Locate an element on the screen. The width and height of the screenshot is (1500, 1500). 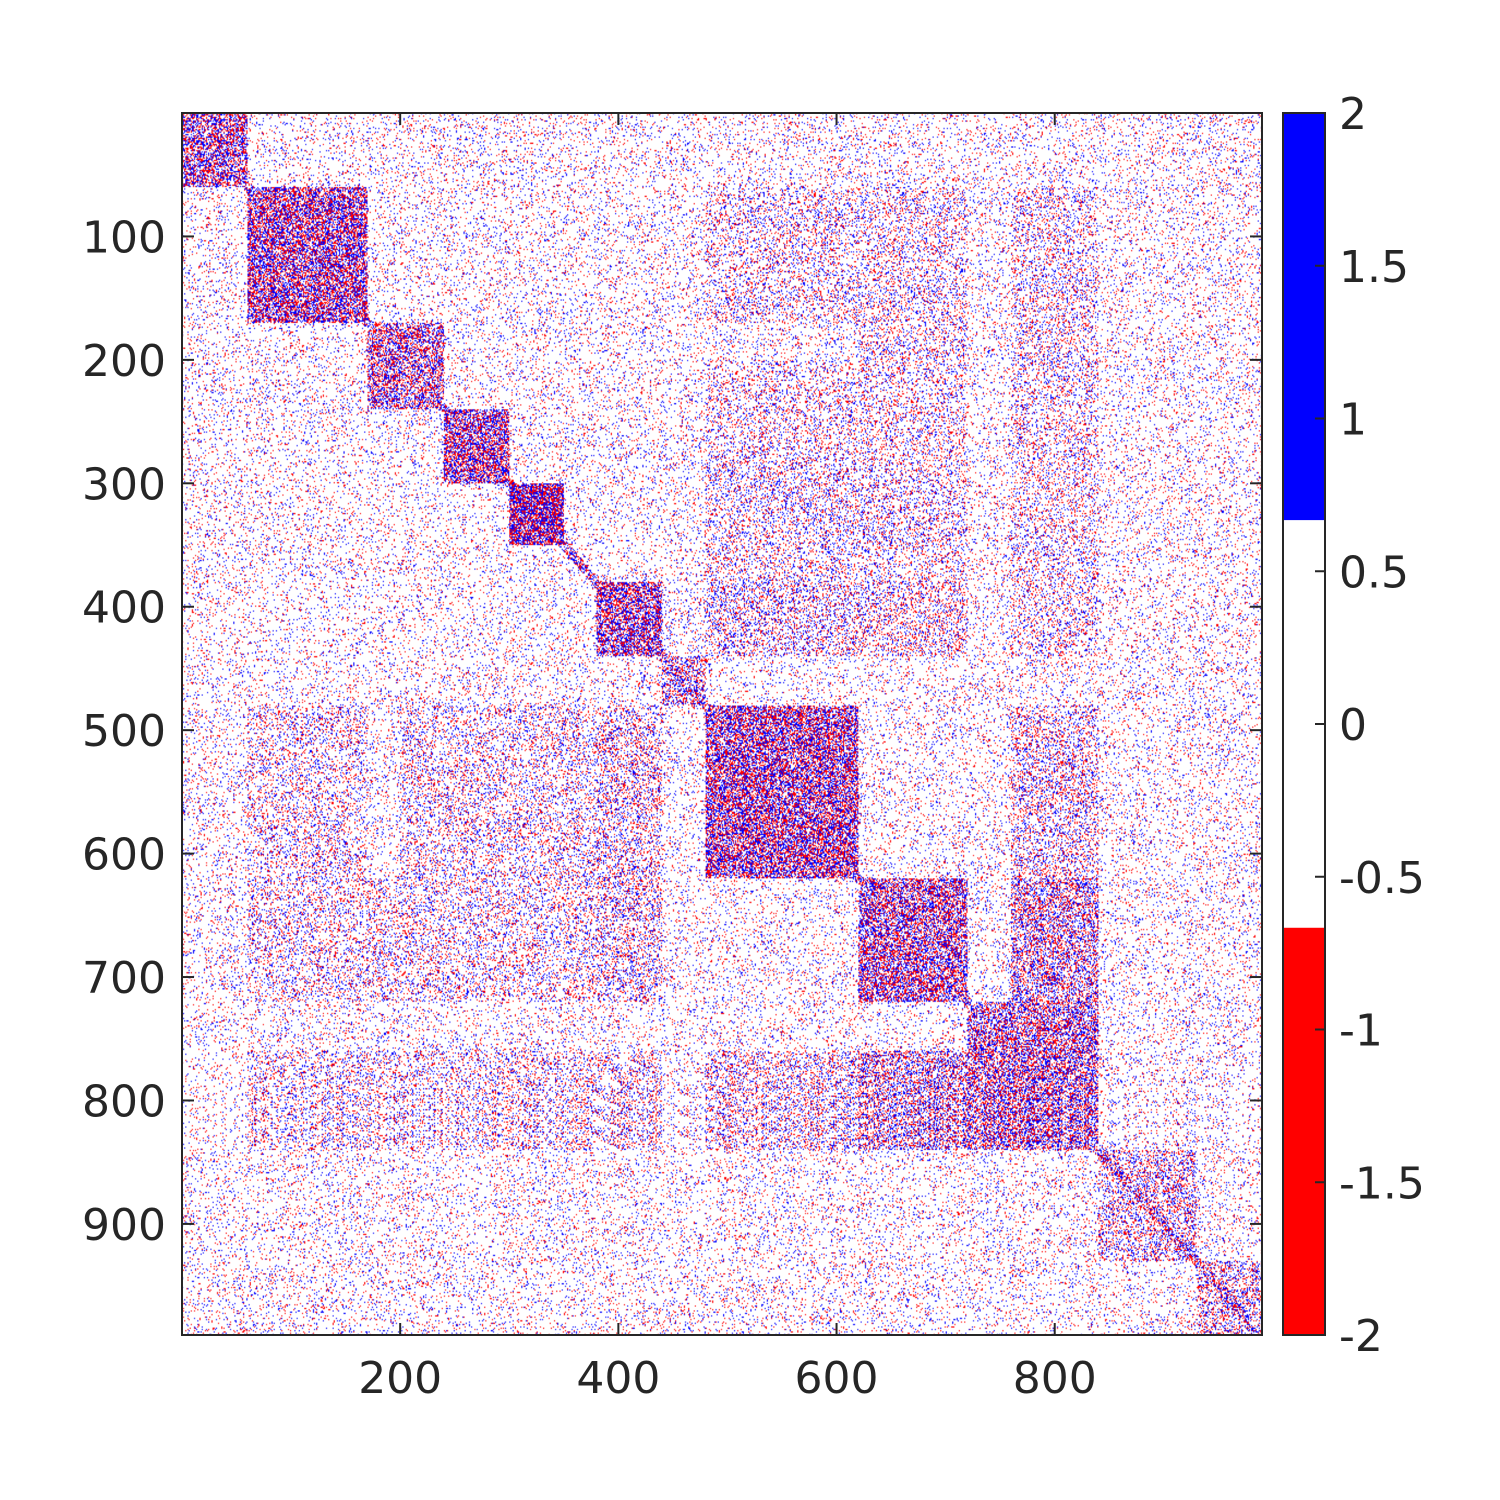
x-tick-label: 800 is located at coordinates (1055, 1378).